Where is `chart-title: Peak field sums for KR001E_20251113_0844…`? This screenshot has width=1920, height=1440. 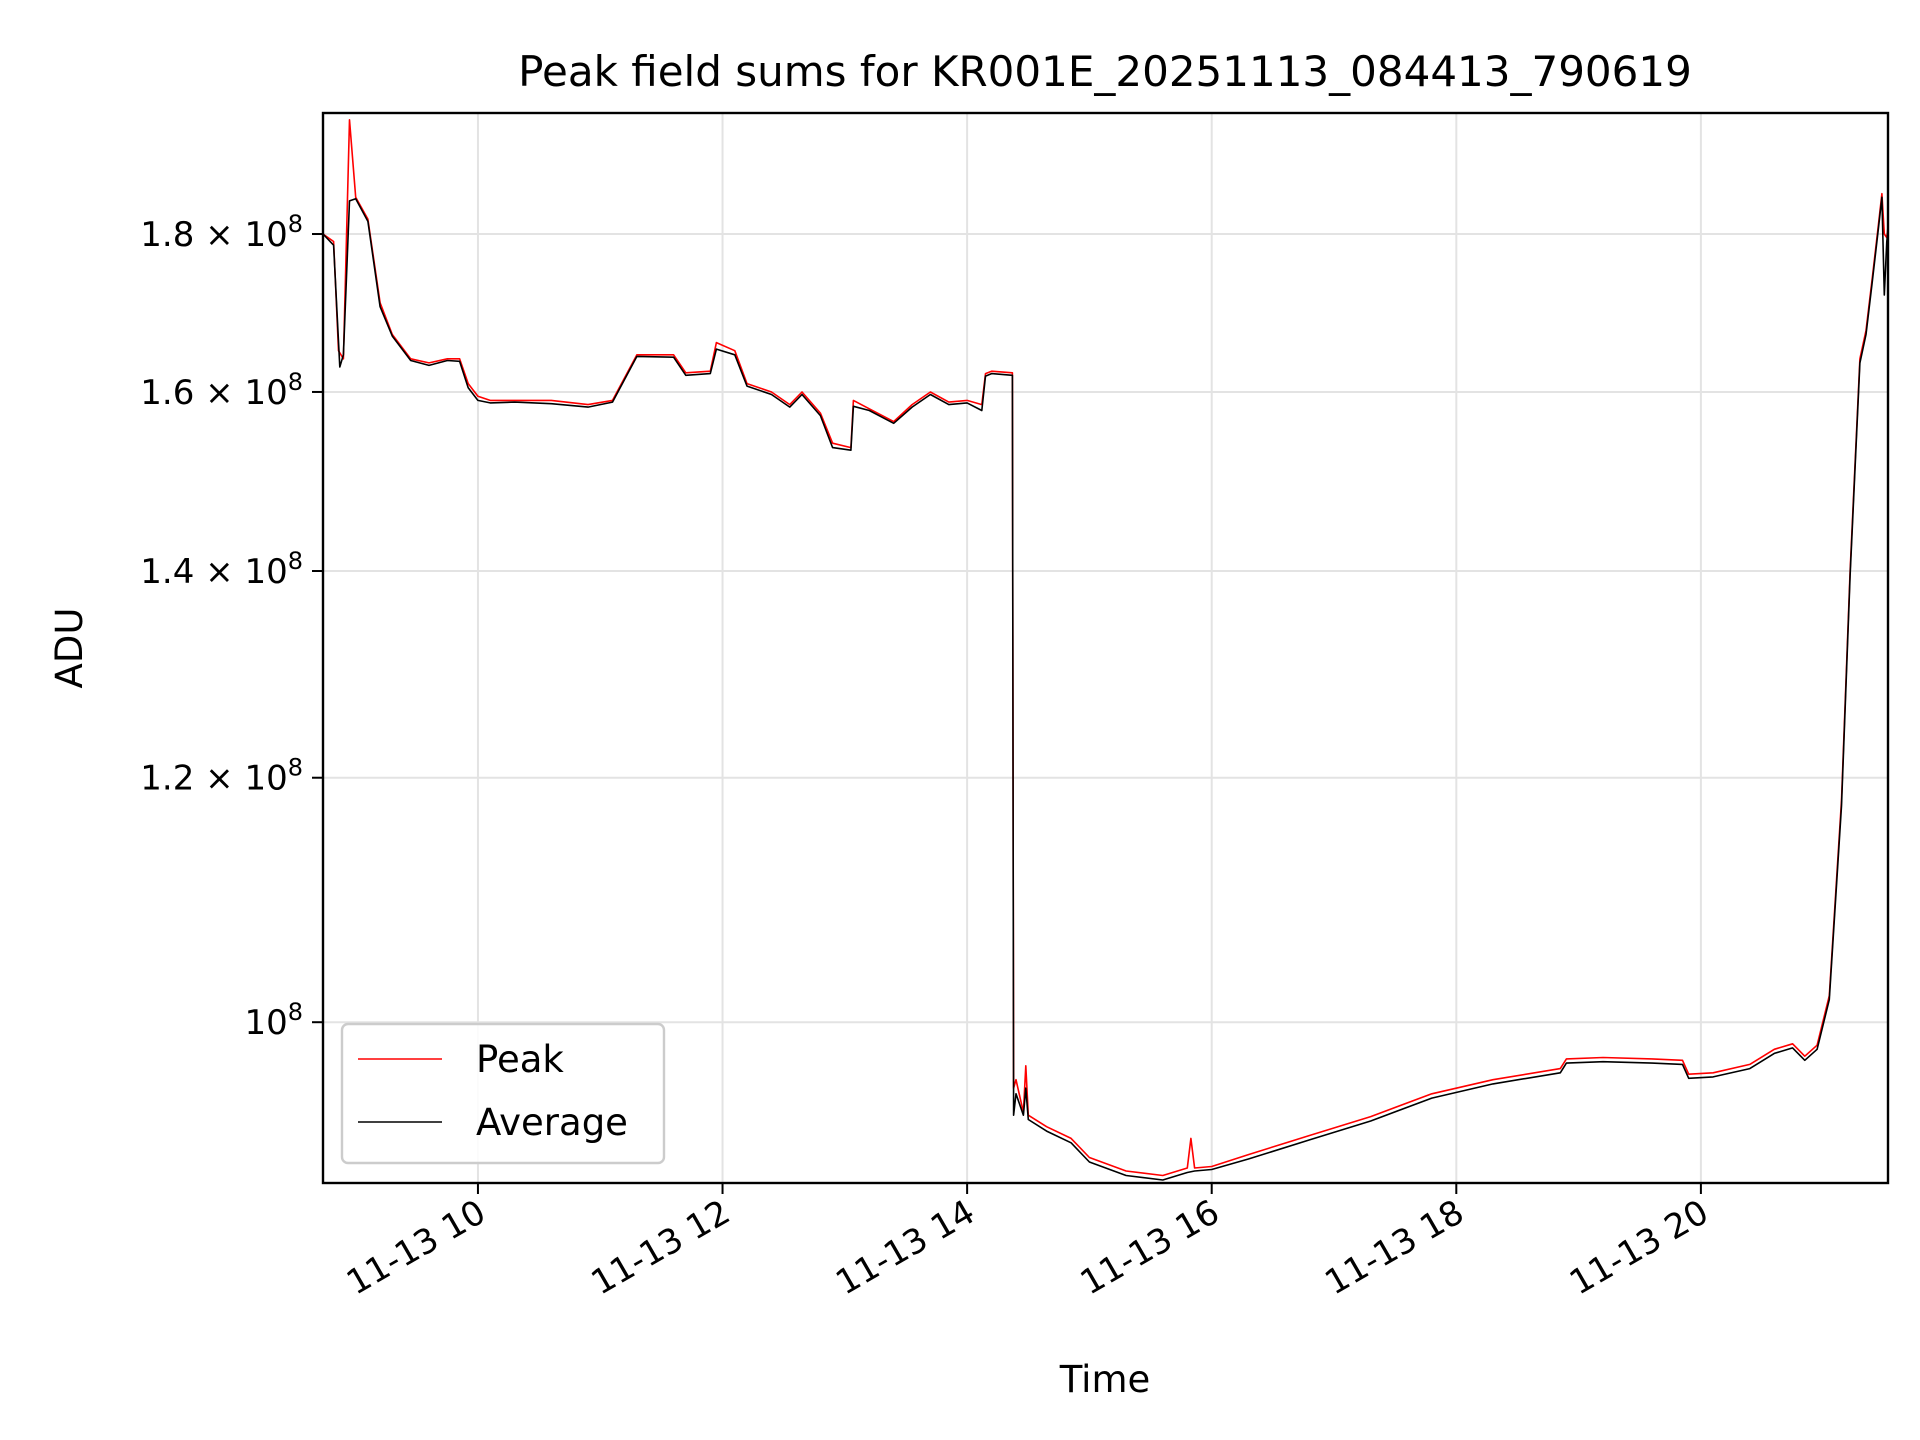
chart-title: Peak field sums for KR001E_20251113_0844… is located at coordinates (1105, 71).